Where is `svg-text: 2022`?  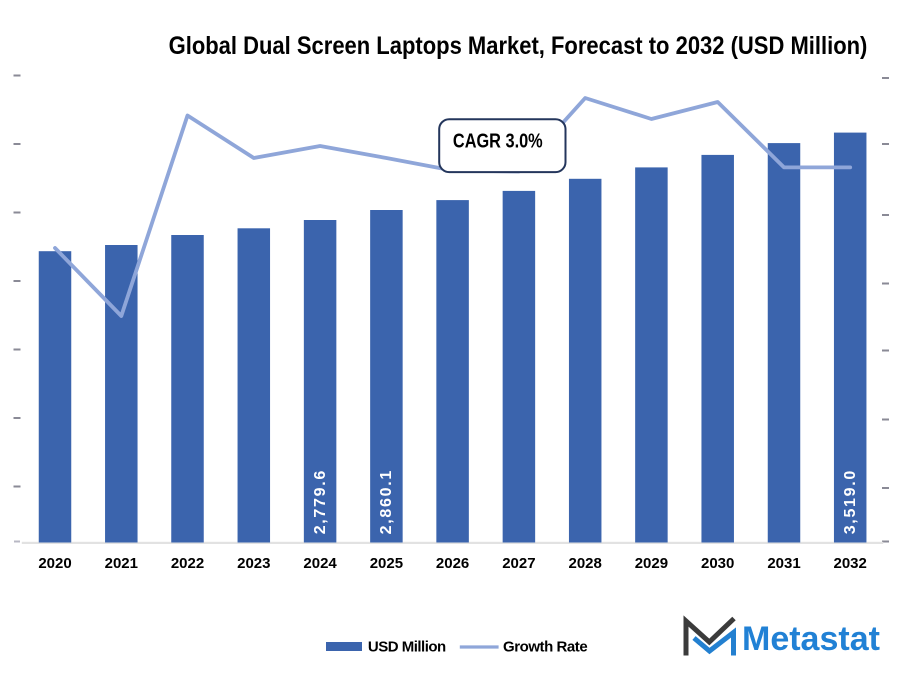
svg-text: 2022 is located at coordinates (187, 563).